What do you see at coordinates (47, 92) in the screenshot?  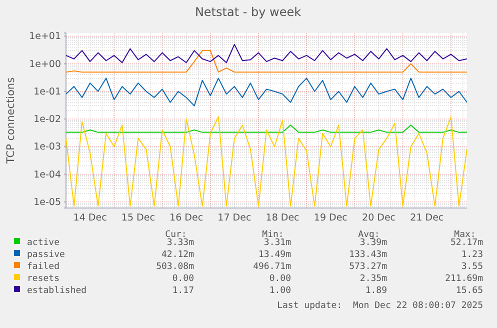 I see `y-tick-label: 1e-01` at bounding box center [47, 92].